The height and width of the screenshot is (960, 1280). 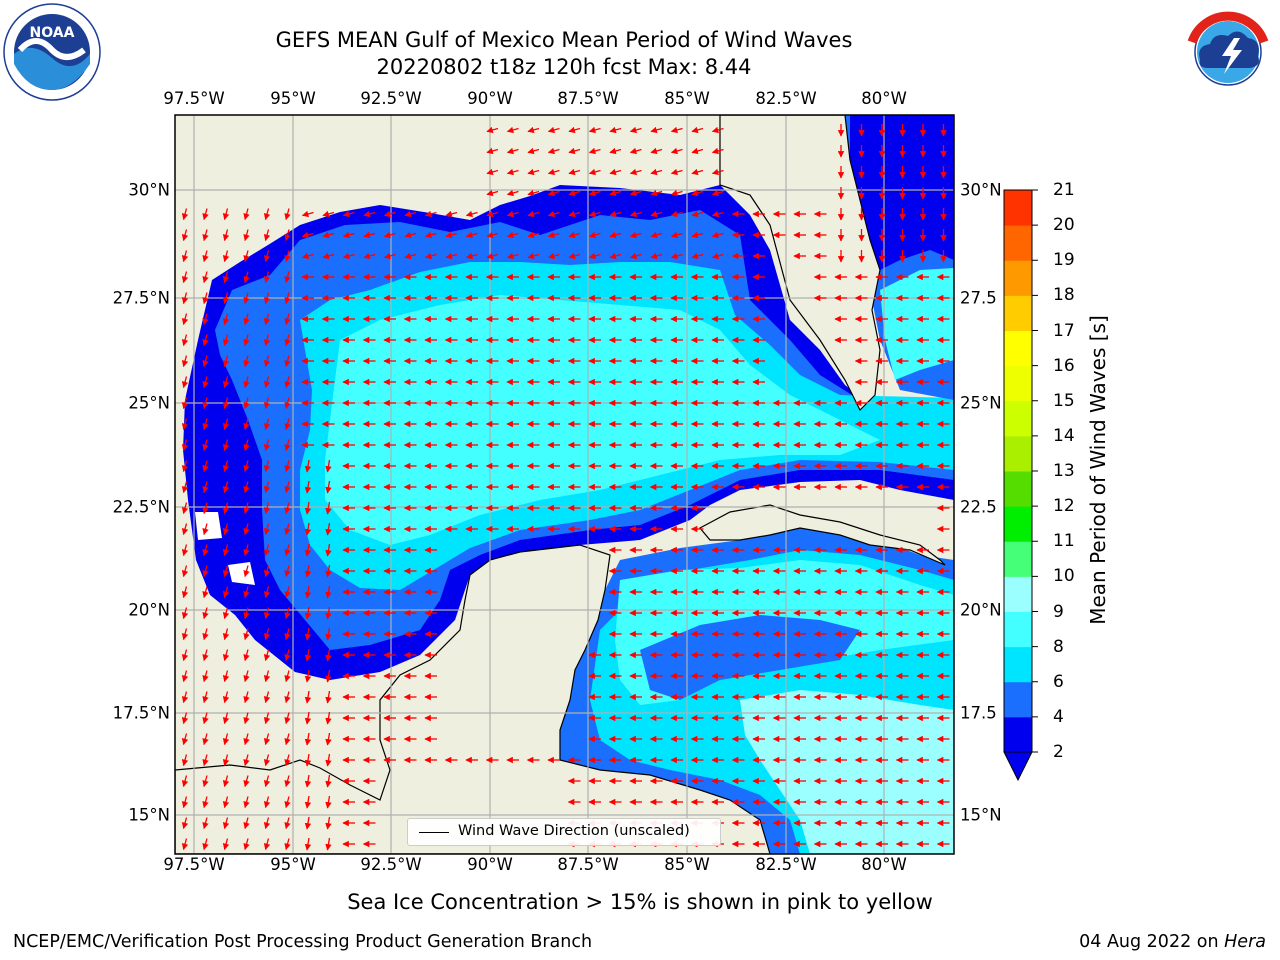 What do you see at coordinates (917, 324) in the screenshot?
I see `atlantic-water-light` at bounding box center [917, 324].